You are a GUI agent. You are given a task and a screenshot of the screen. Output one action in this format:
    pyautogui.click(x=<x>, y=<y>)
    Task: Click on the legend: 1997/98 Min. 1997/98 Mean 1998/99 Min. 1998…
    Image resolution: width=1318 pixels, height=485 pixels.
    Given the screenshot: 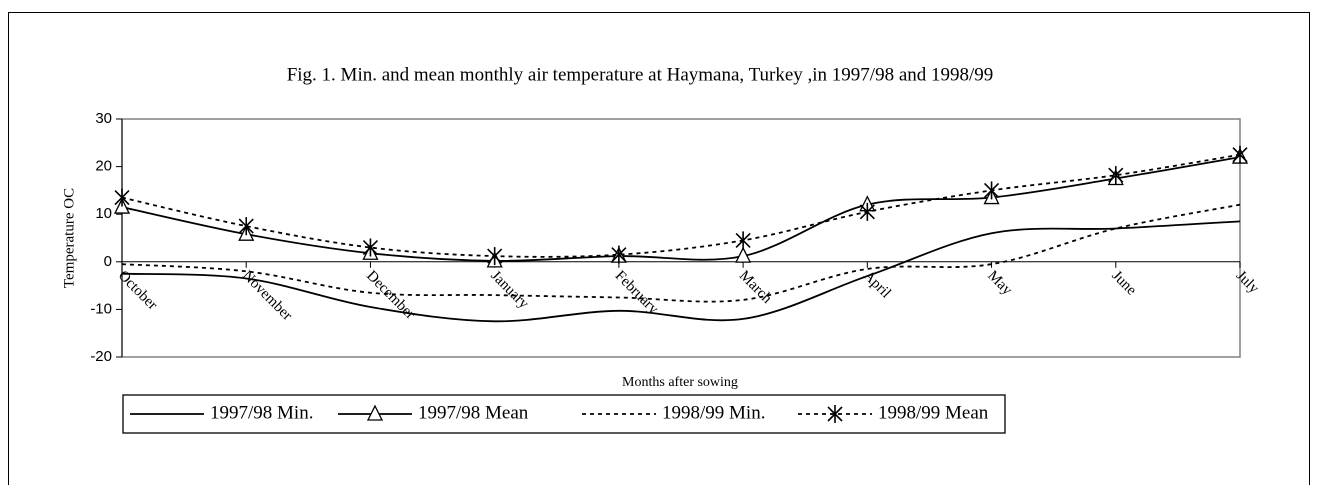 What is the action you would take?
    pyautogui.click(x=564, y=414)
    